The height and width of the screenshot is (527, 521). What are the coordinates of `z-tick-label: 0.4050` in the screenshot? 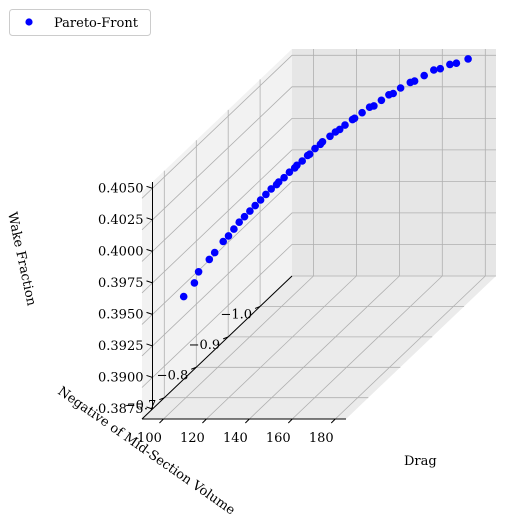 It's located at (121, 188).